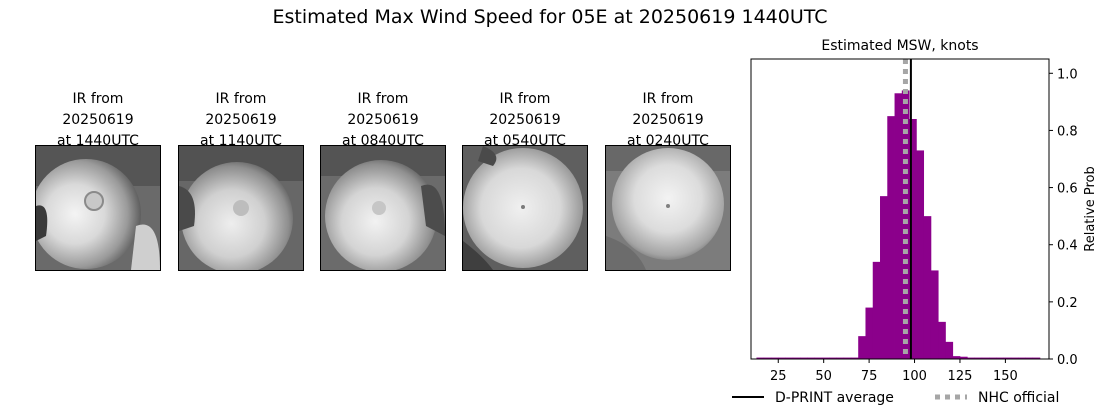 This screenshot has height=409, width=1100. I want to click on x-tick-label: 75, so click(869, 376).